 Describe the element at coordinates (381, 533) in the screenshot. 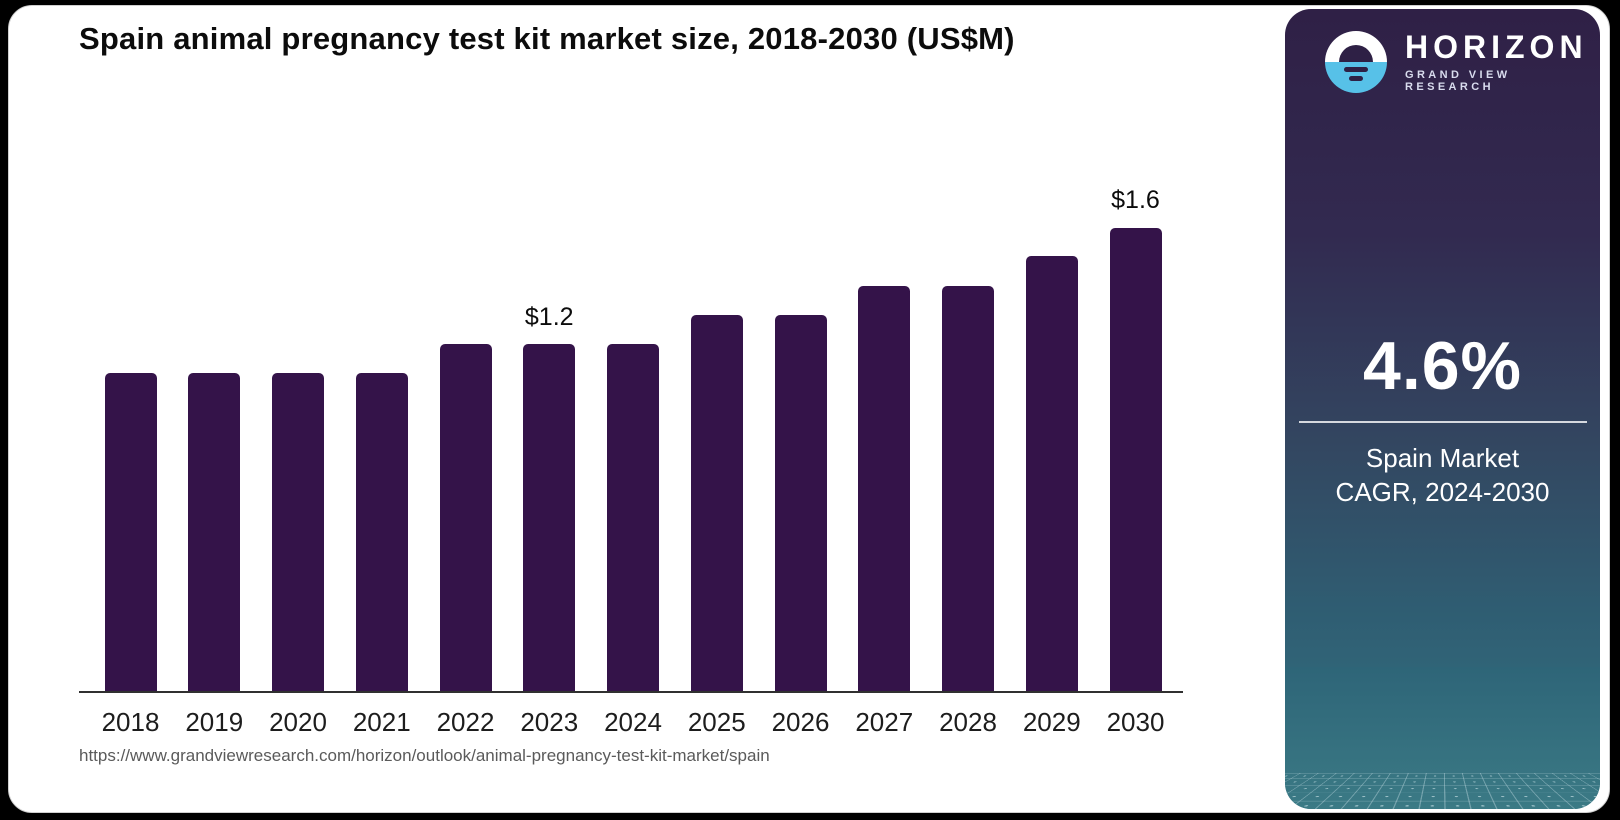

I see `bar-2021` at that location.